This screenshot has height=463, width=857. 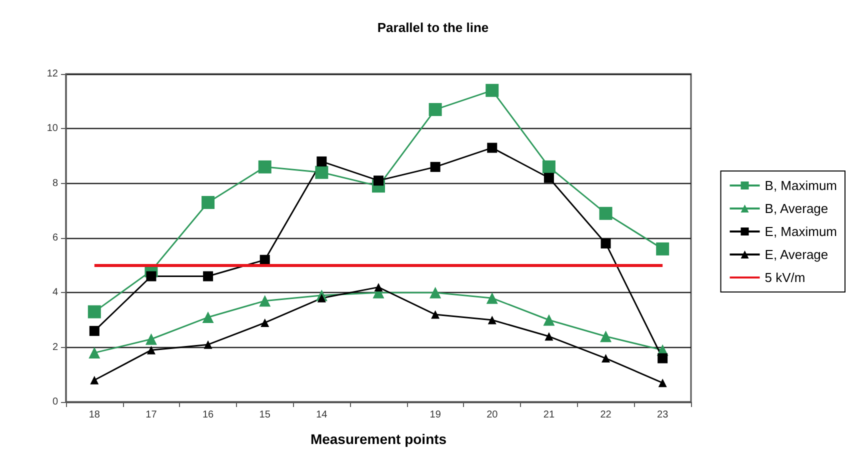 I want to click on x-tick-label: 14, so click(x=322, y=415).